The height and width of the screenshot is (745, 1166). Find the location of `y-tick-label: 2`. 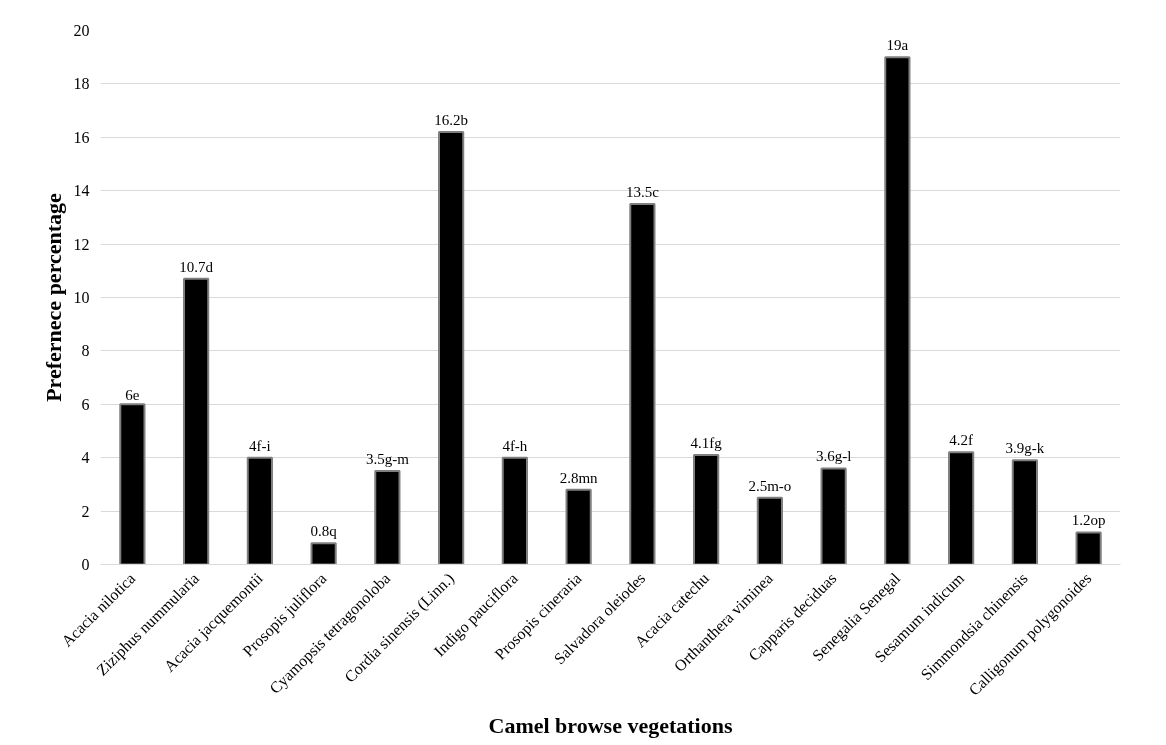

y-tick-label: 2 is located at coordinates (85, 511).